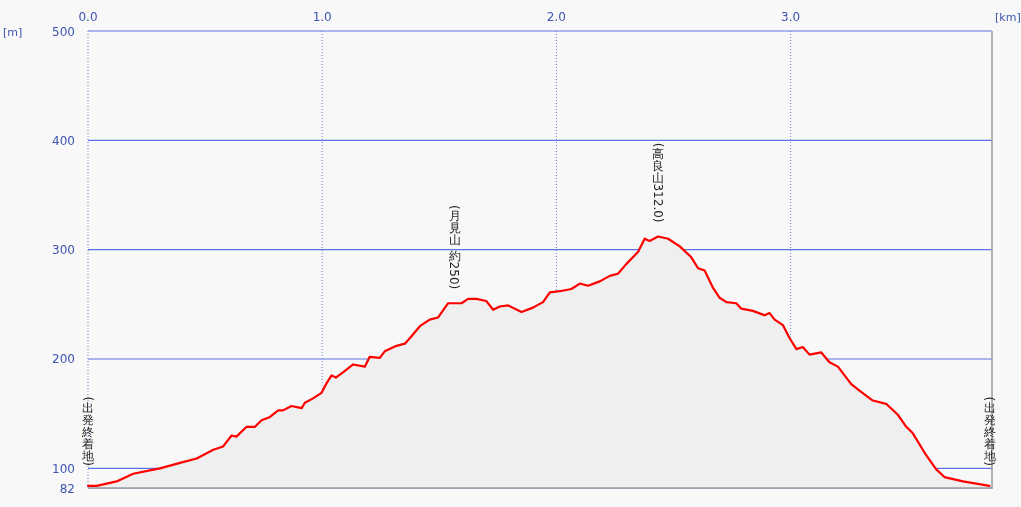 This screenshot has width=1021, height=507. What do you see at coordinates (791, 17) in the screenshot?
I see `x-tick-label: 3.0` at bounding box center [791, 17].